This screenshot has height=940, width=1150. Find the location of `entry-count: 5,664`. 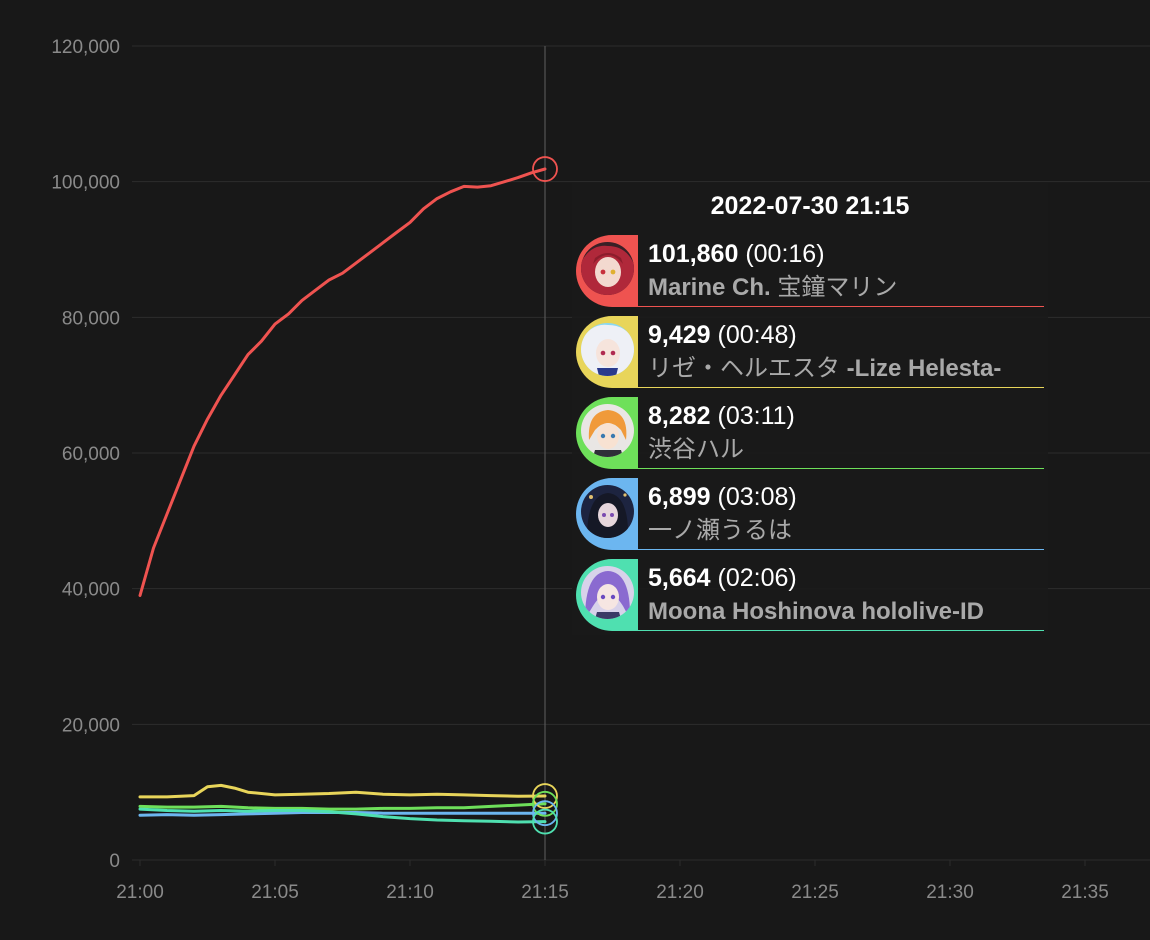

entry-count: 5,664 is located at coordinates (679, 578).